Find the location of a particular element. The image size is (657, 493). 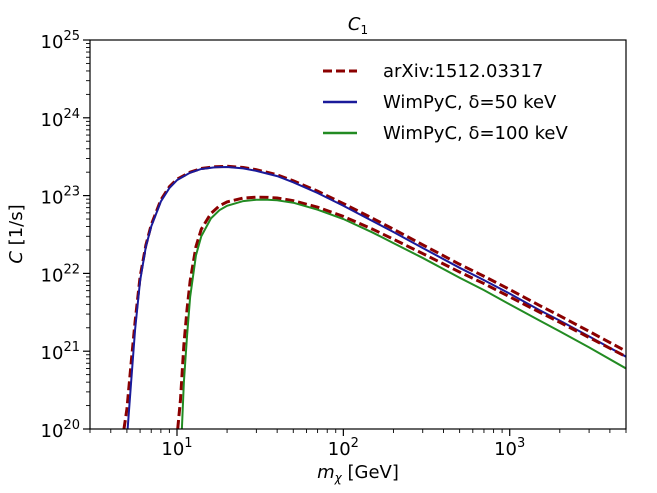

y-tick-label: 1023 is located at coordinates (60, 197).